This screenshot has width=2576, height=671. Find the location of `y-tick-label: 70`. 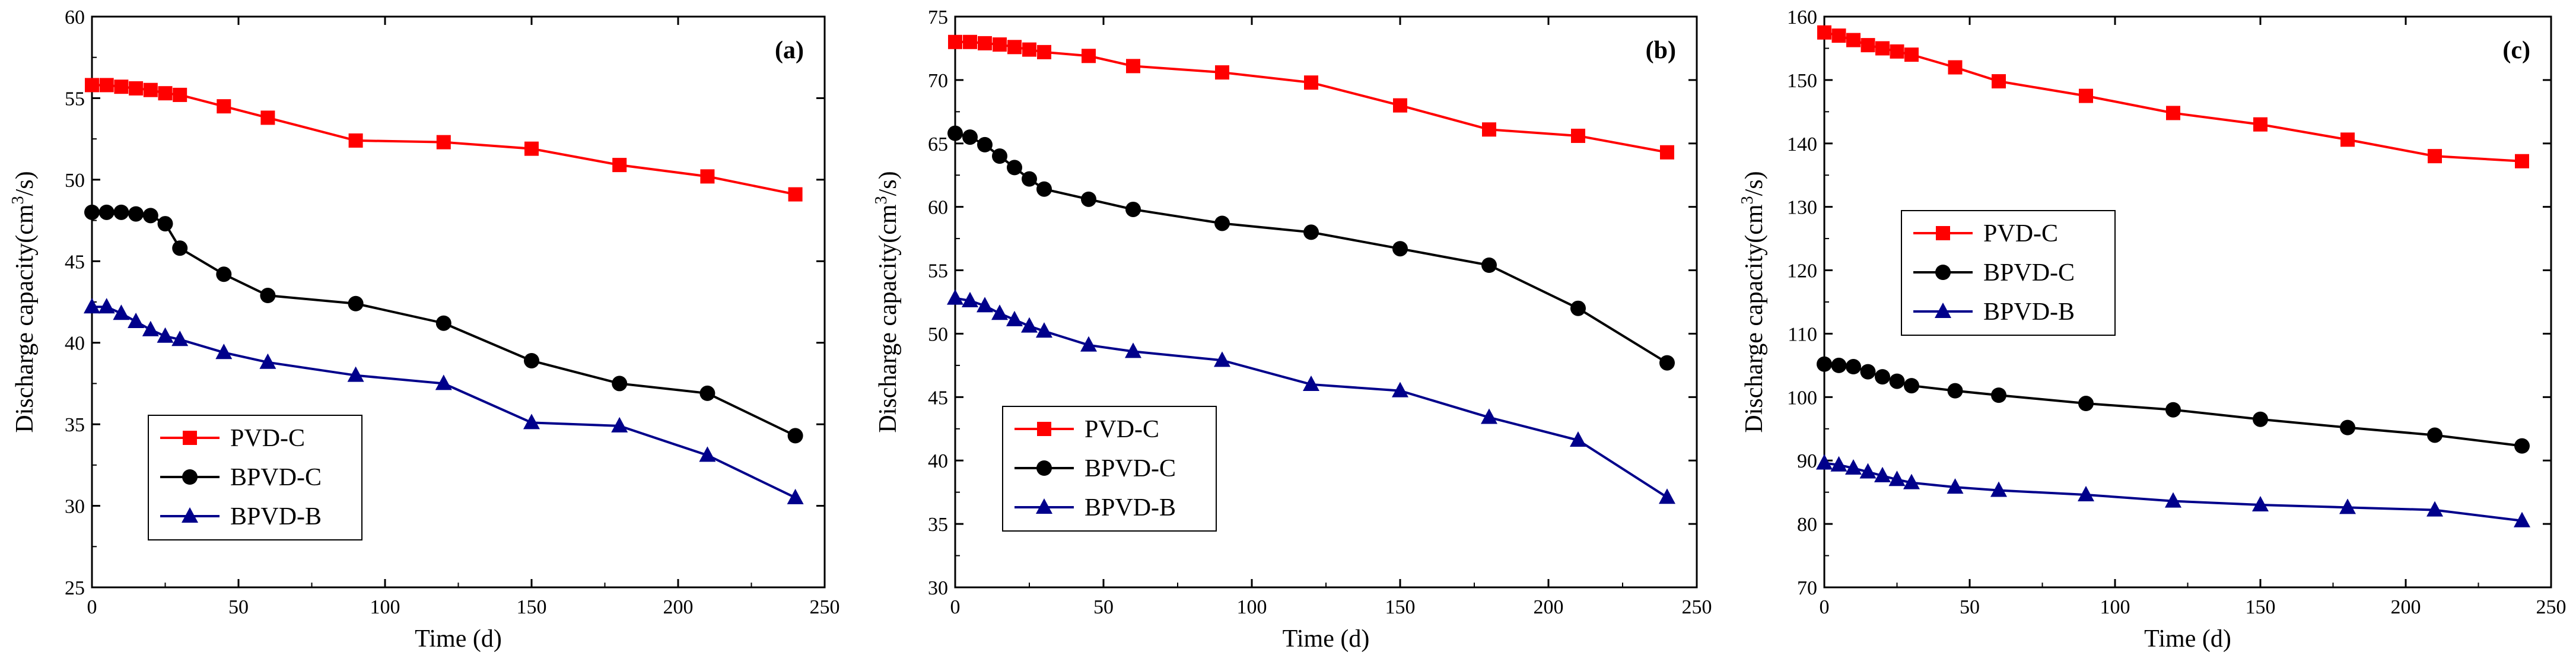

y-tick-label: 70 is located at coordinates (938, 81).